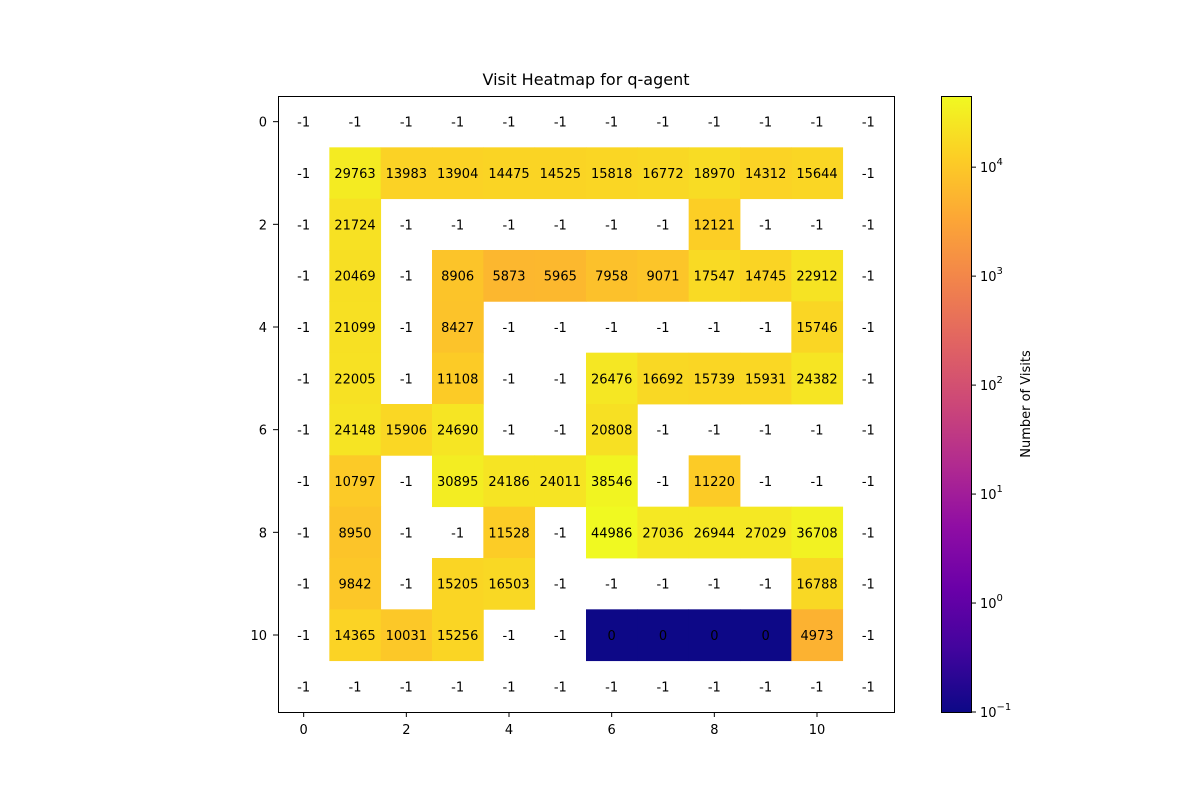 The height and width of the screenshot is (800, 1200). I want to click on cell-value-label: 14312, so click(765, 174).